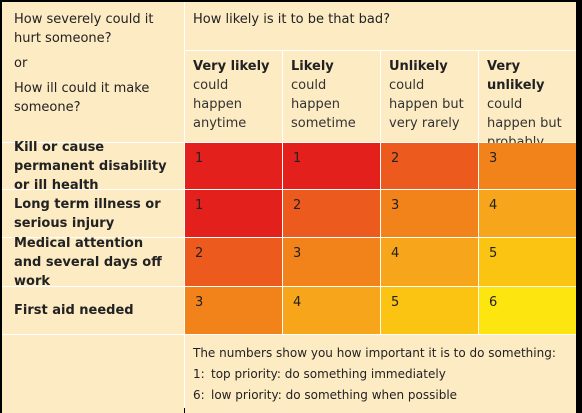 The image size is (582, 413). What do you see at coordinates (199, 395) in the screenshot?
I see `key-number: 6:` at bounding box center [199, 395].